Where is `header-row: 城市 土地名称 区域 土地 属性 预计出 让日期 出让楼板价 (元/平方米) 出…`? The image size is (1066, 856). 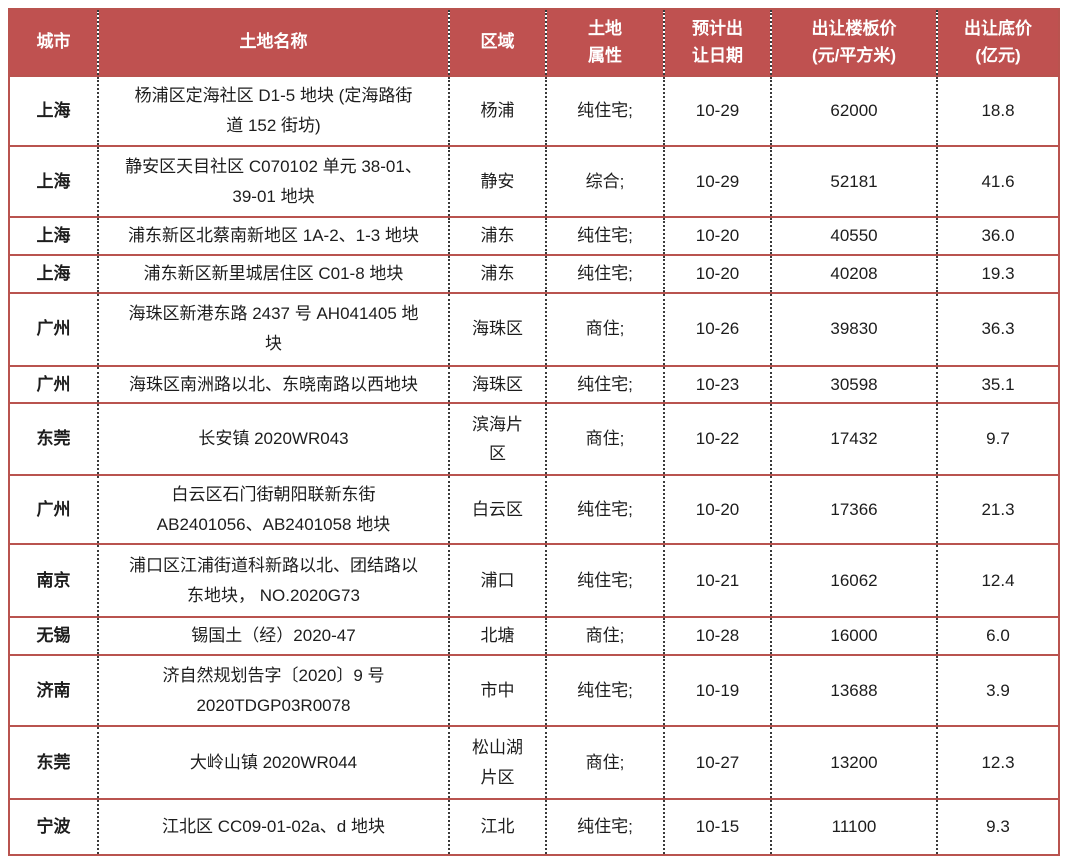 header-row: 城市 土地名称 区域 土地 属性 预计出 让日期 出让楼板价 (元/平方米) 出… is located at coordinates (534, 42).